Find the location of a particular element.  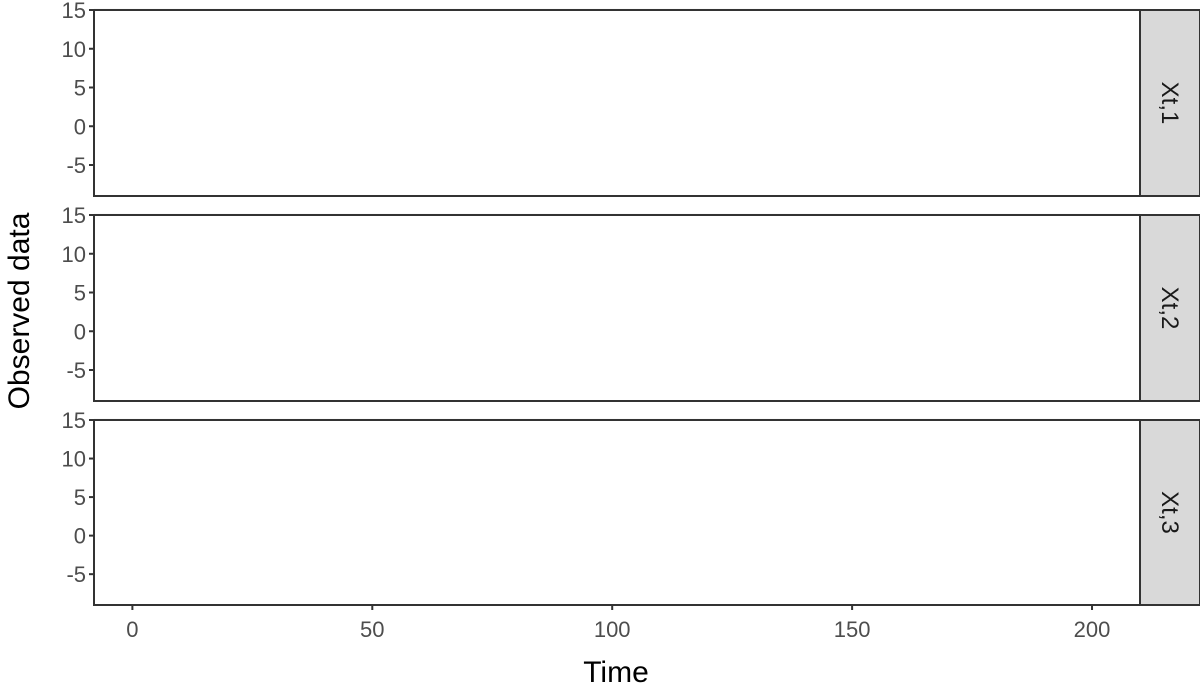

facet-strip-label: Xt,2 is located at coordinates (1169, 308).